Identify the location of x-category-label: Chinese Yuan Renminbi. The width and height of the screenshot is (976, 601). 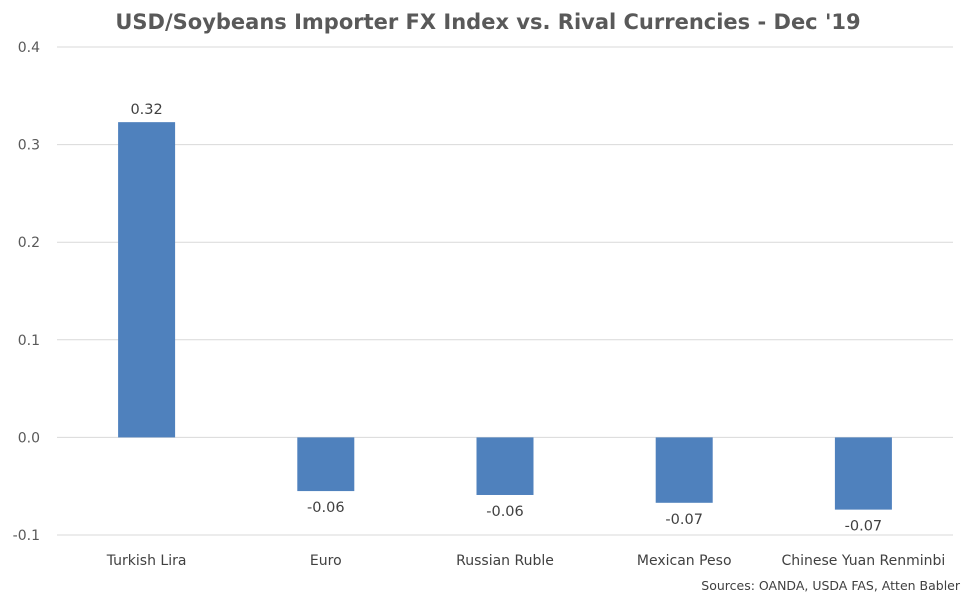
(863, 561).